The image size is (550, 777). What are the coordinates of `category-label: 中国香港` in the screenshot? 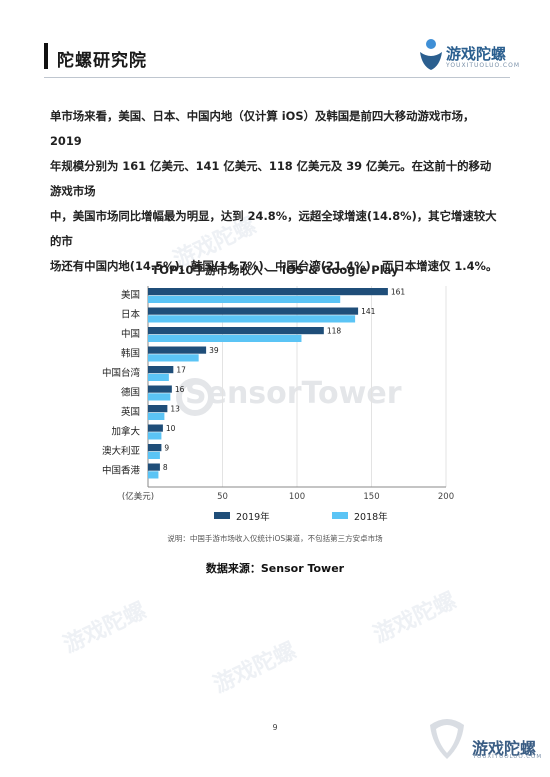 It's located at (121, 471).